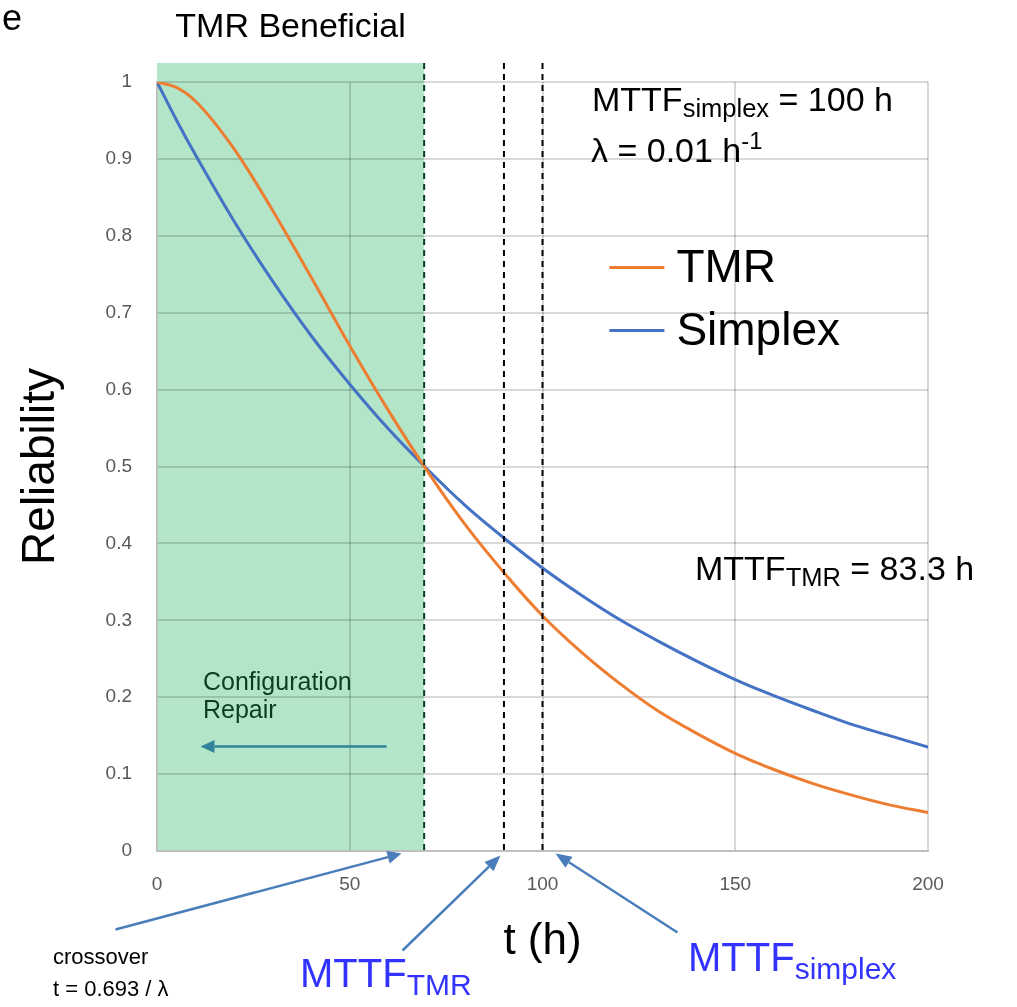  What do you see at coordinates (542, 883) in the screenshot?
I see `x-tick-label: 100` at bounding box center [542, 883].